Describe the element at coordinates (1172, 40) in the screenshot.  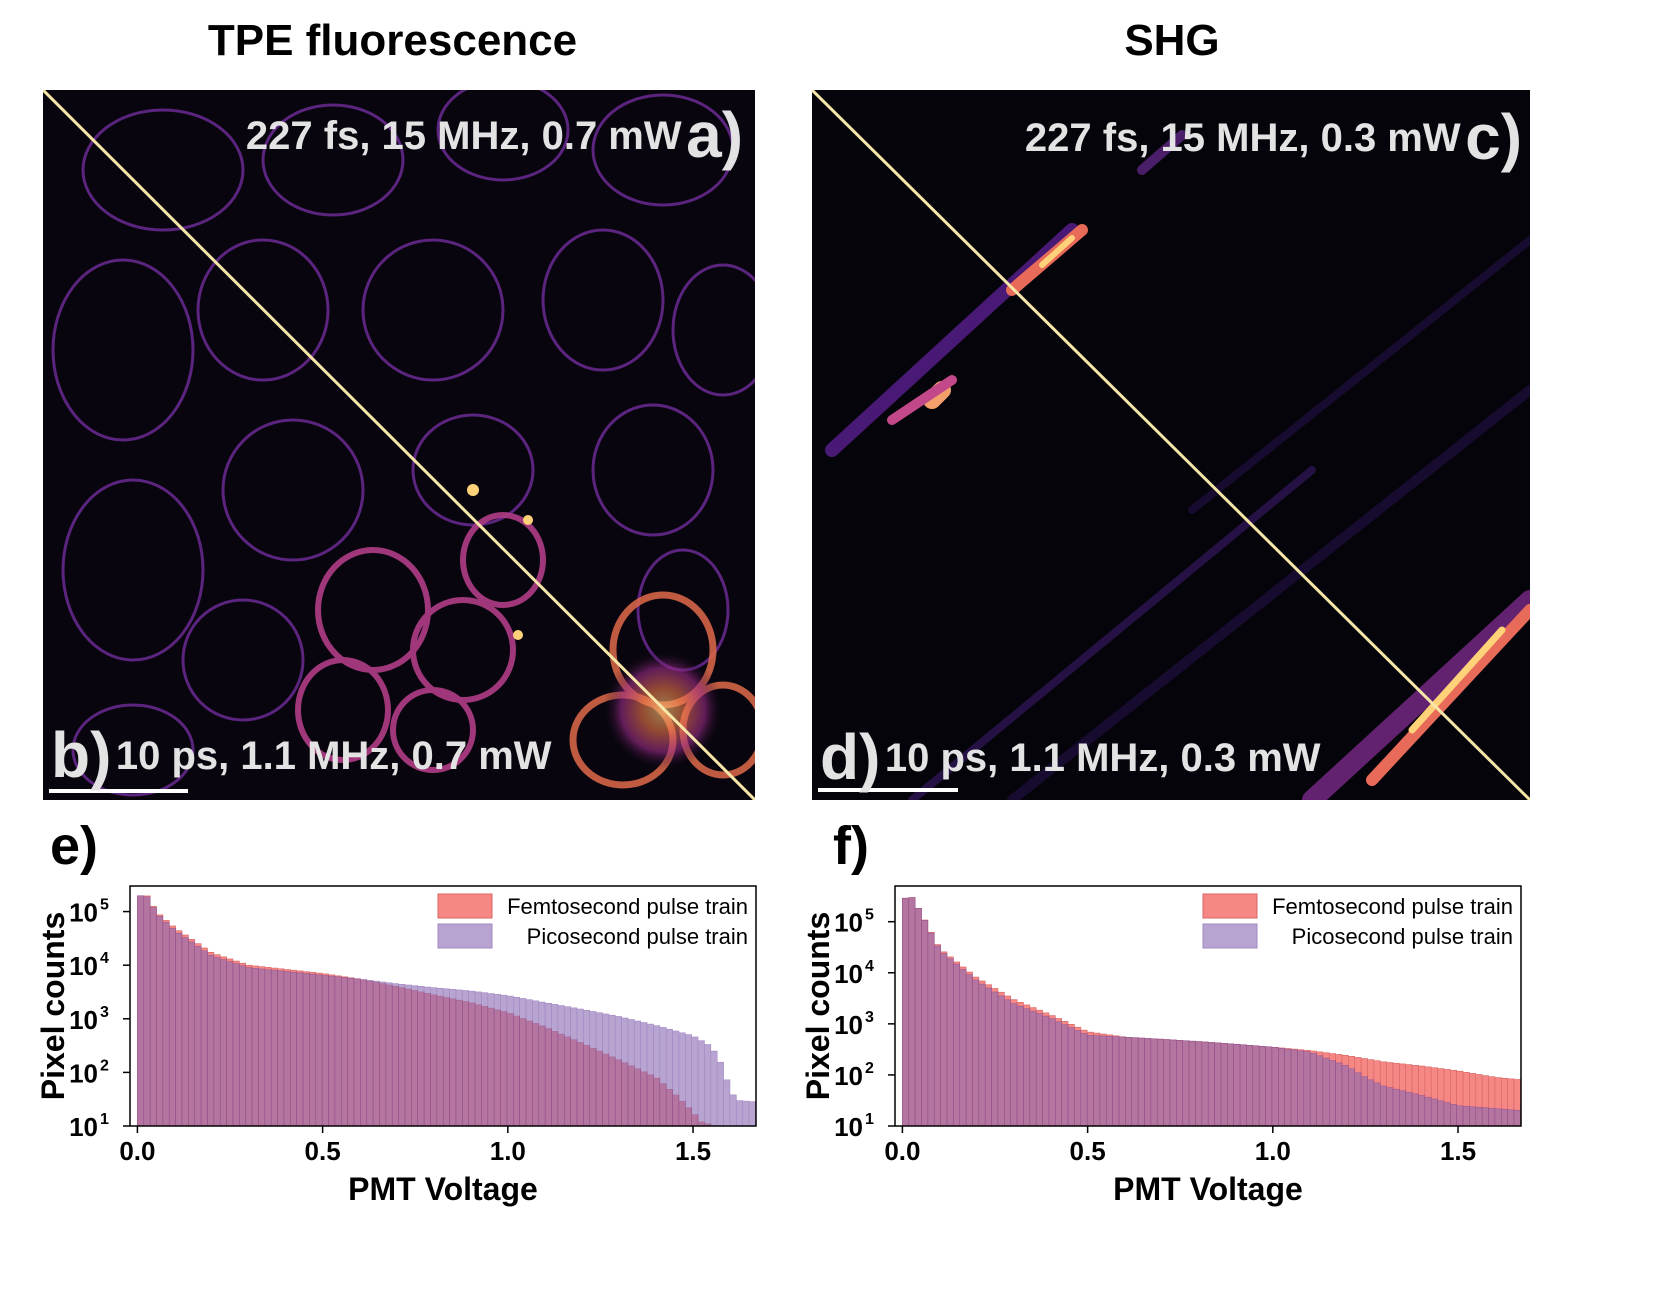
I see `right-column-title: SHG` at that location.